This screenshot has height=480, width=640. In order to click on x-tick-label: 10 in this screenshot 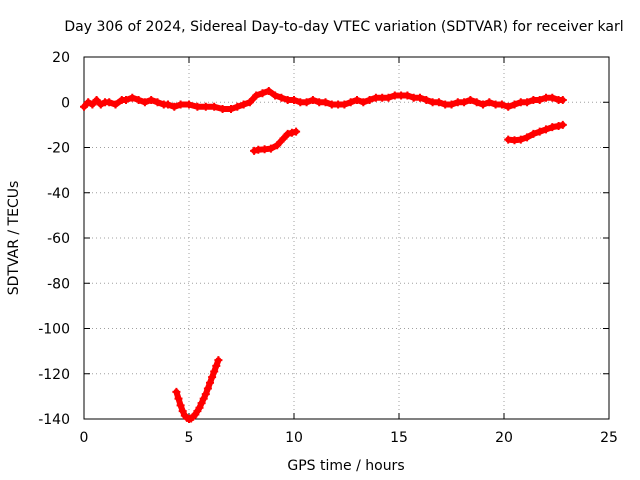, I will do `click(294, 438)`.